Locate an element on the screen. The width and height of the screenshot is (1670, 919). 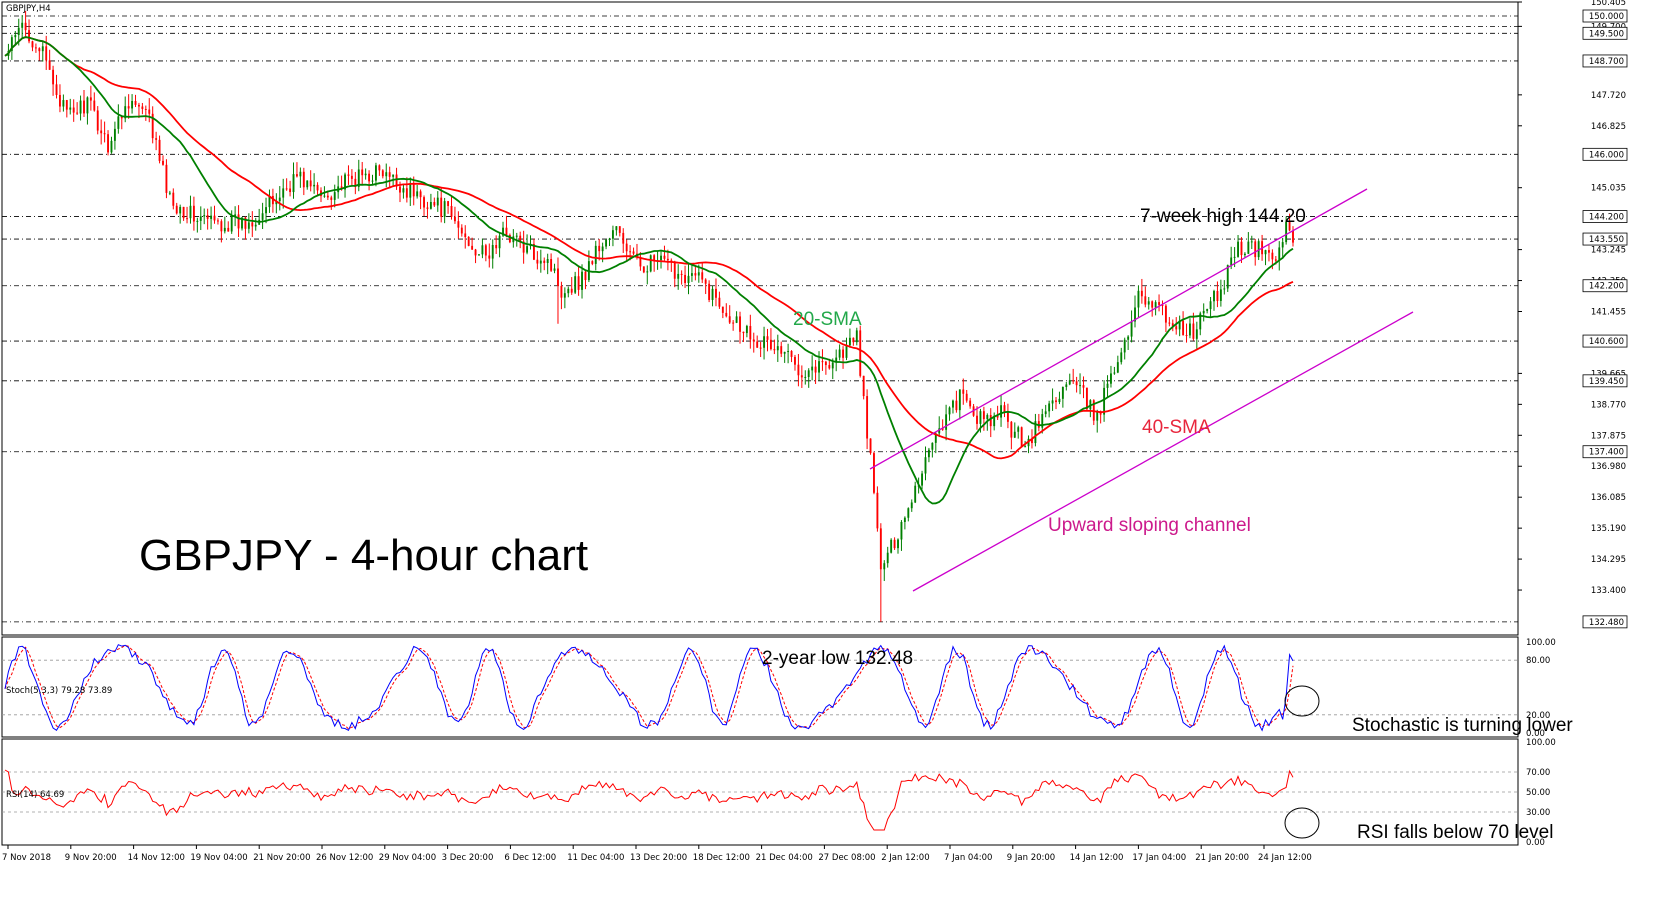
time-tick-label: 21 Nov 20:00 is located at coordinates (281, 858).